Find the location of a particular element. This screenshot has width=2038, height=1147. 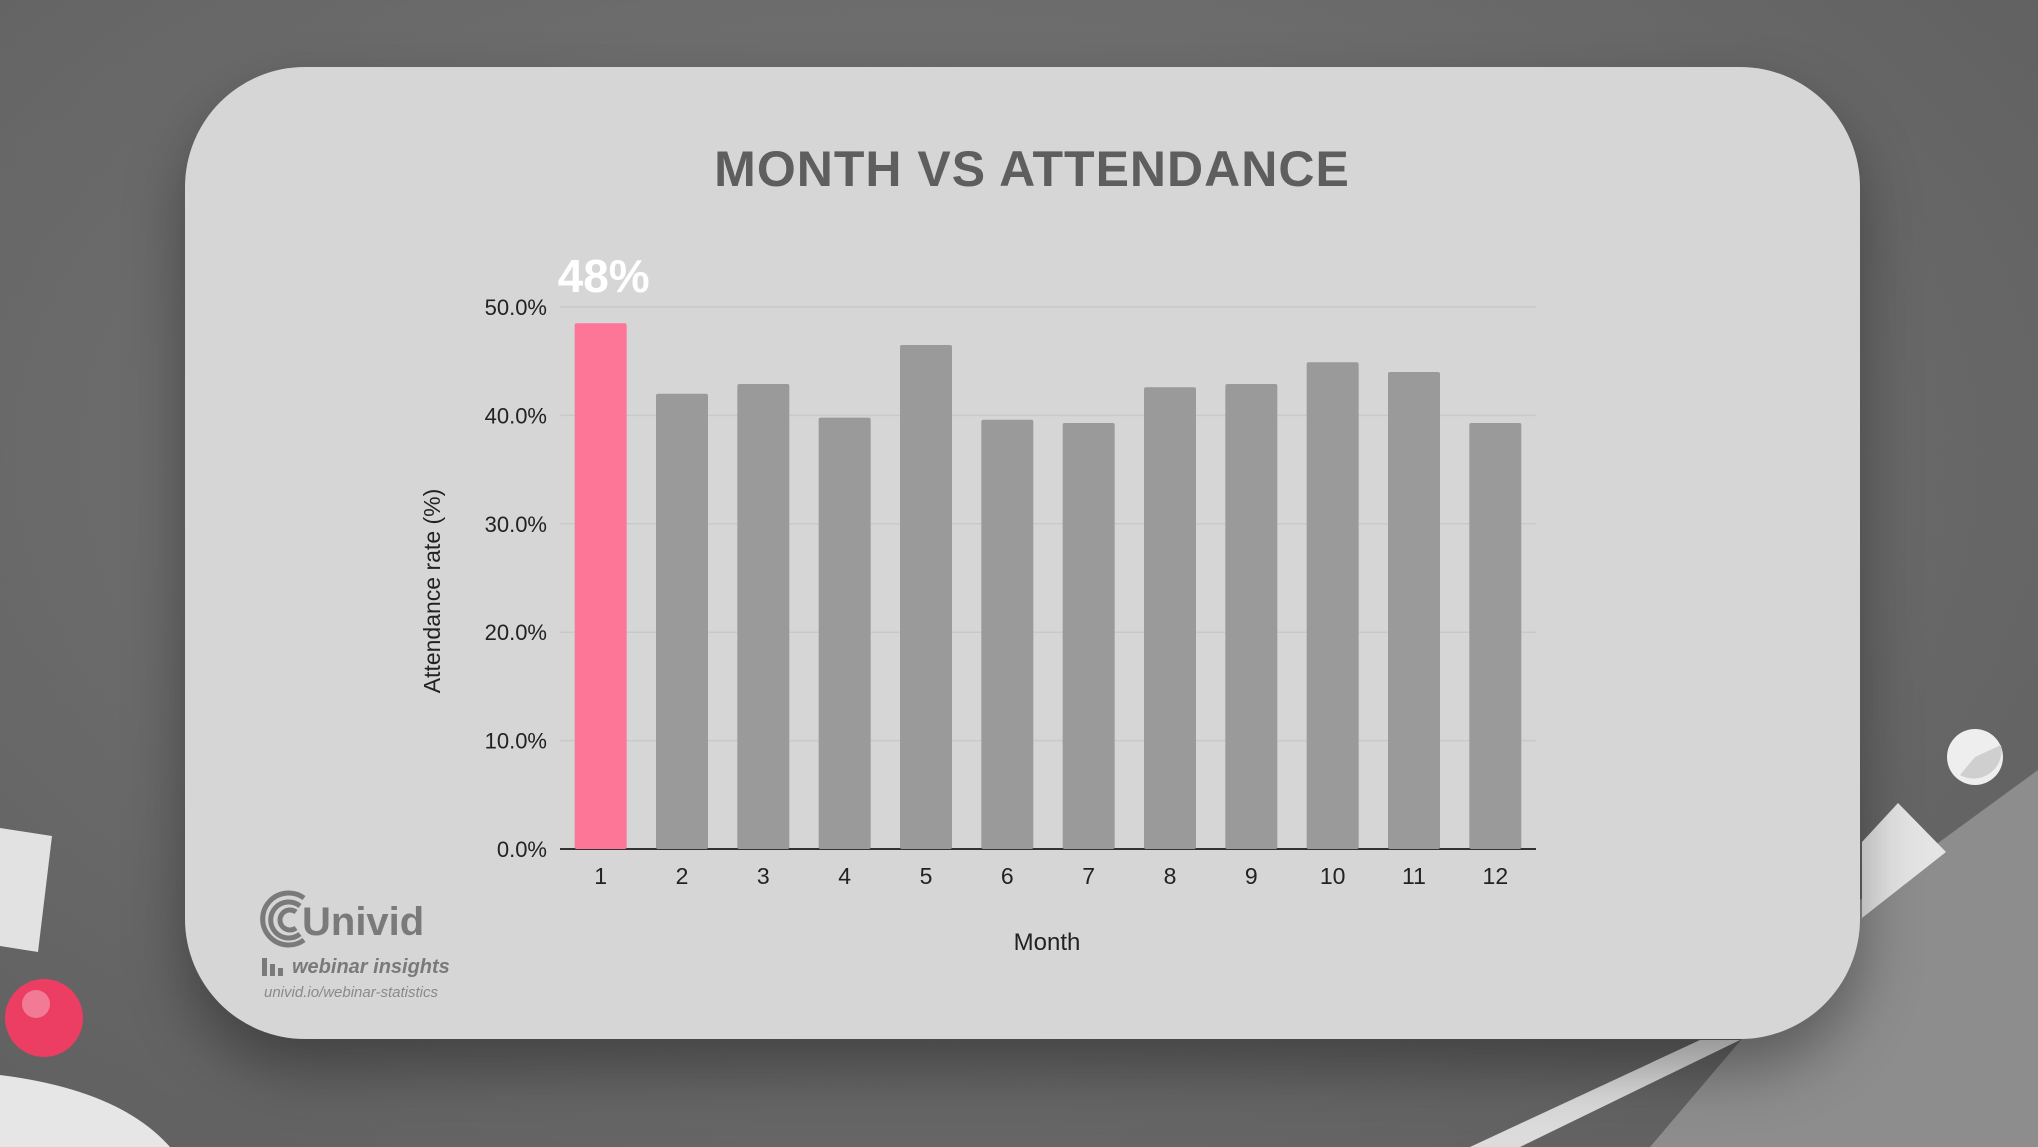

deco-light-strip is located at coordinates (1904, 860).